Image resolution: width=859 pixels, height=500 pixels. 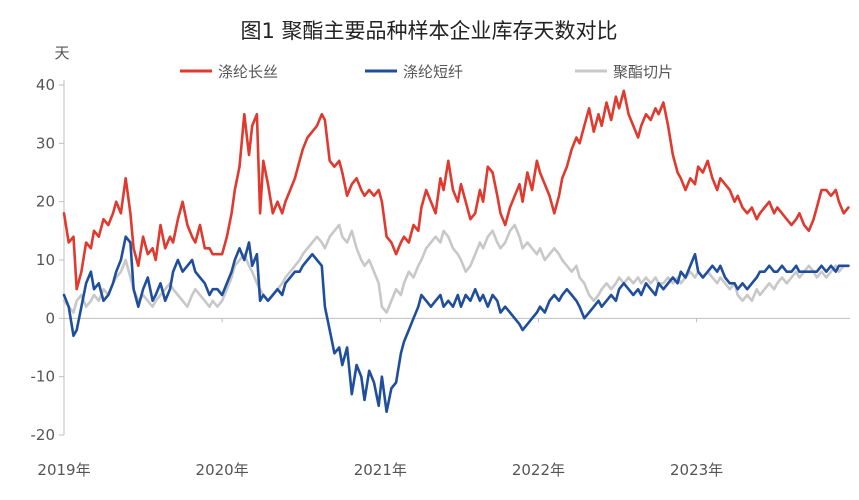 I want to click on y-tick-label: 20, so click(x=45, y=202).